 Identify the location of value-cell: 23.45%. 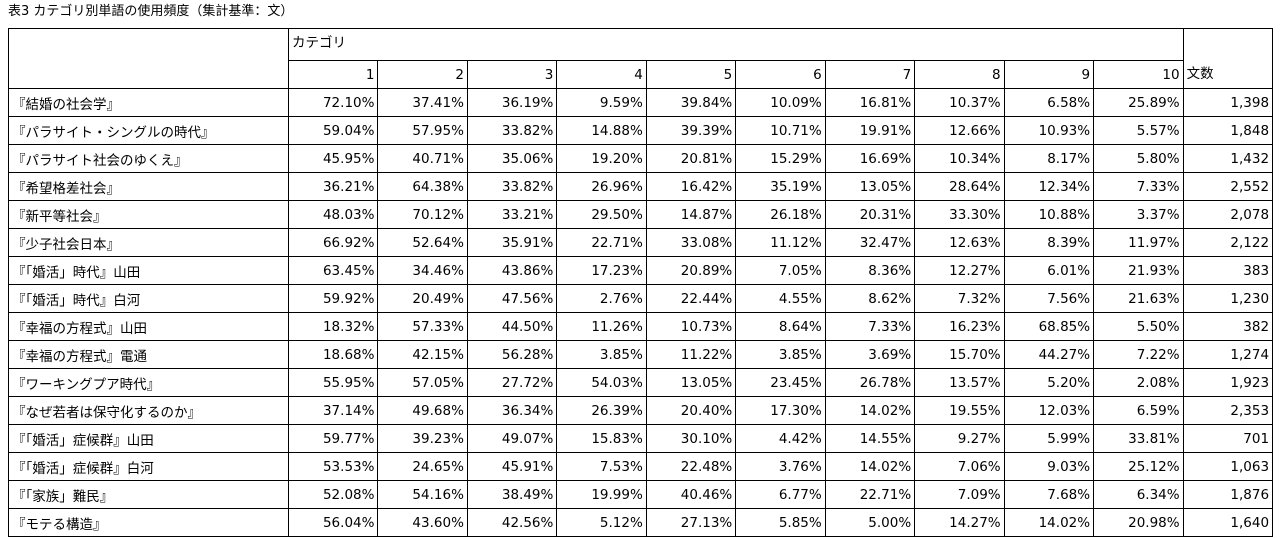
(780, 382).